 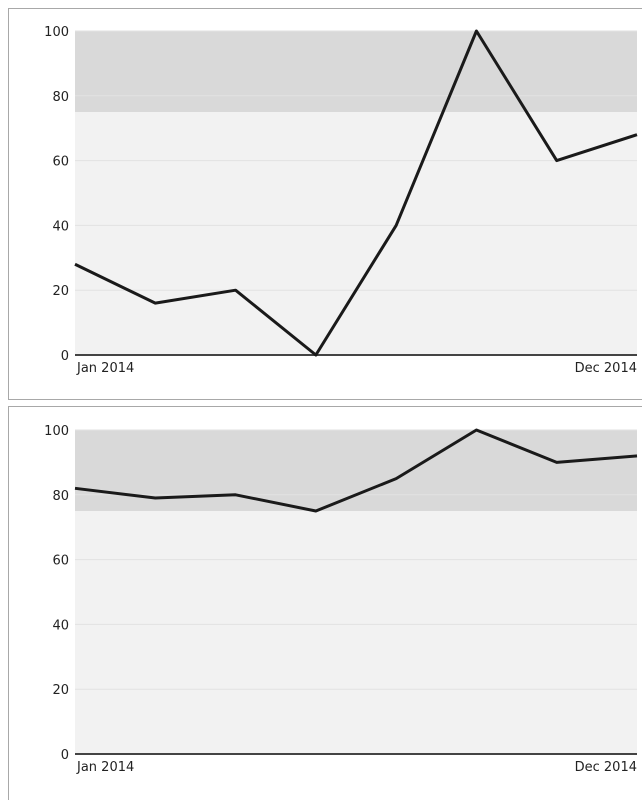 What do you see at coordinates (356, 470) in the screenshot?
I see `series-line` at bounding box center [356, 470].